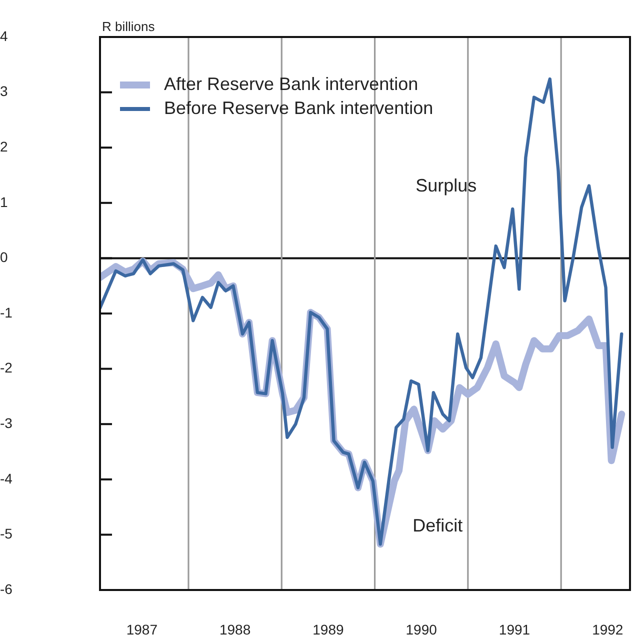 The width and height of the screenshot is (638, 643). I want to click on y-tick-label: -2, so click(6, 368).